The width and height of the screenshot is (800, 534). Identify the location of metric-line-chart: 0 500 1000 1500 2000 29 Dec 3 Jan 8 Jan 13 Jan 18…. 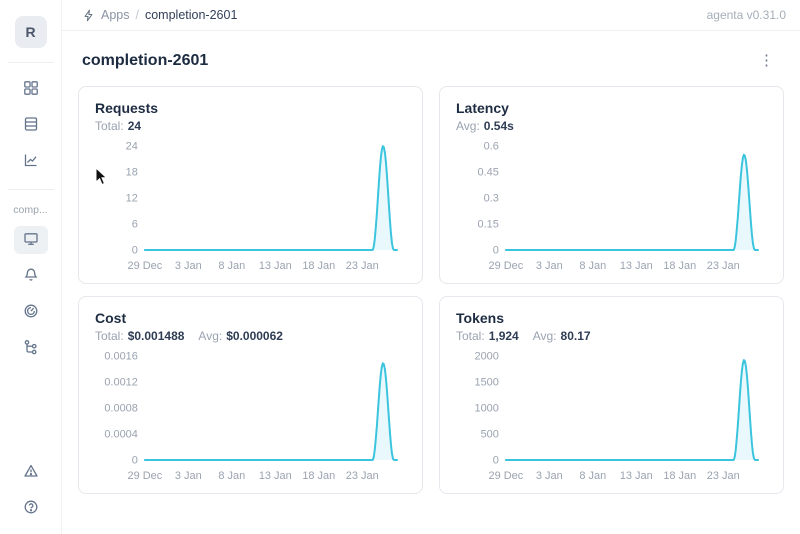
(617, 416).